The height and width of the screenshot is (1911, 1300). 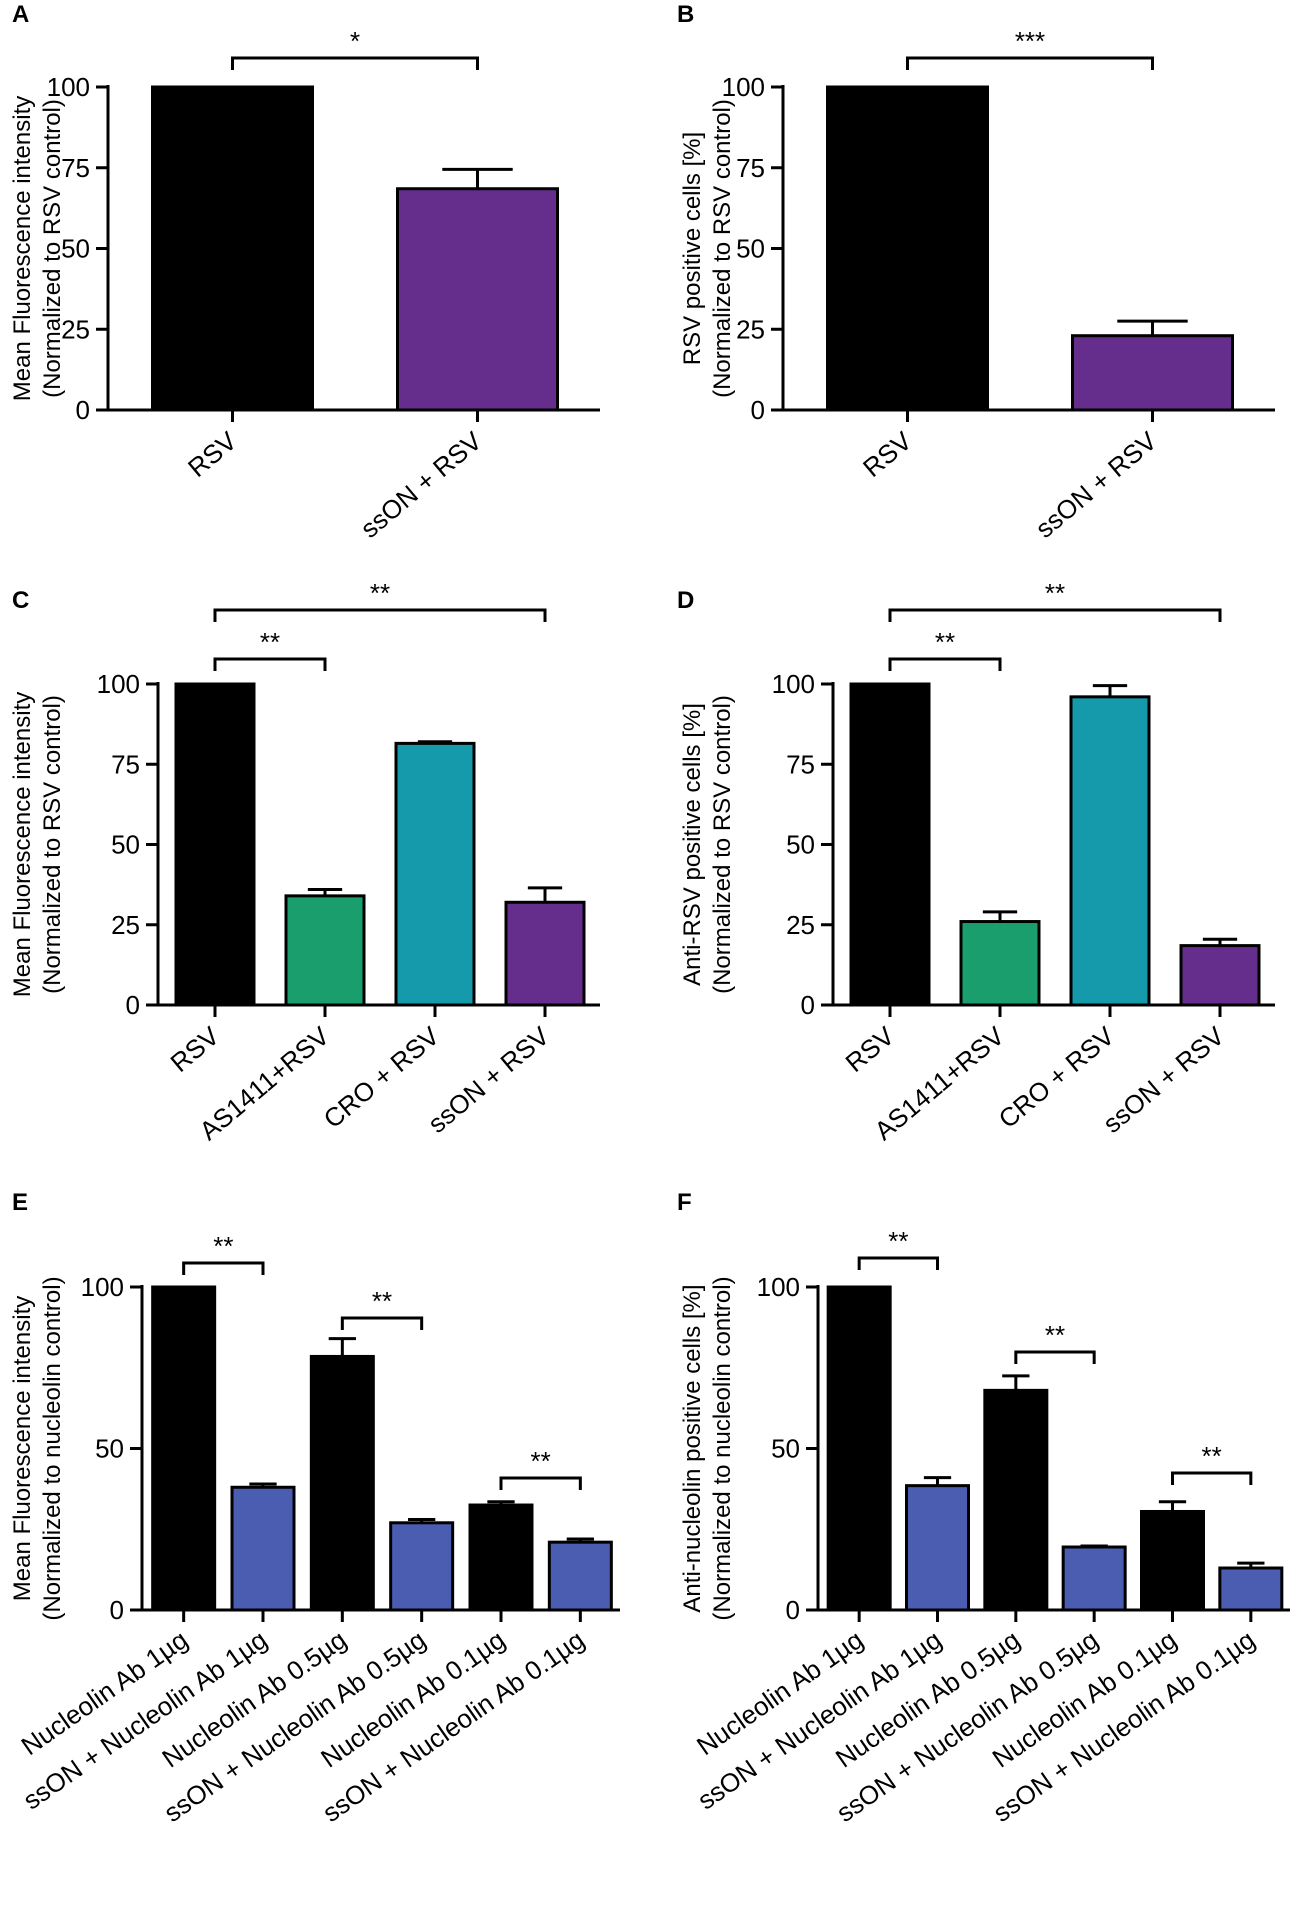 I want to click on panel-letter: F, so click(x=684, y=1202).